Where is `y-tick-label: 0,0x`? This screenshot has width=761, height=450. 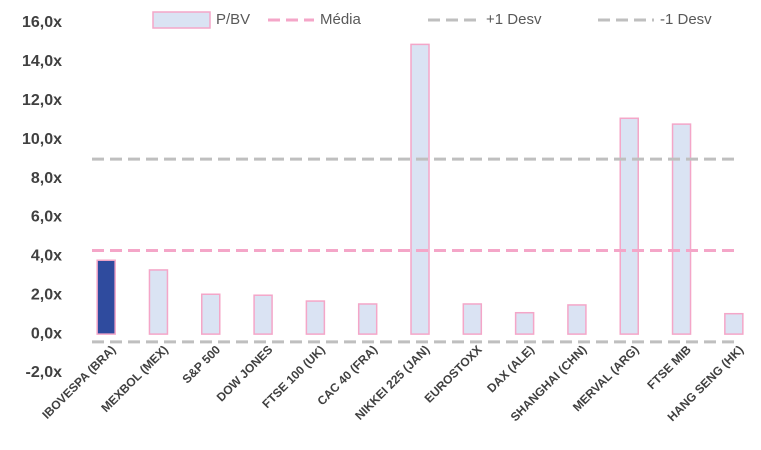 y-tick-label: 0,0x is located at coordinates (46, 333).